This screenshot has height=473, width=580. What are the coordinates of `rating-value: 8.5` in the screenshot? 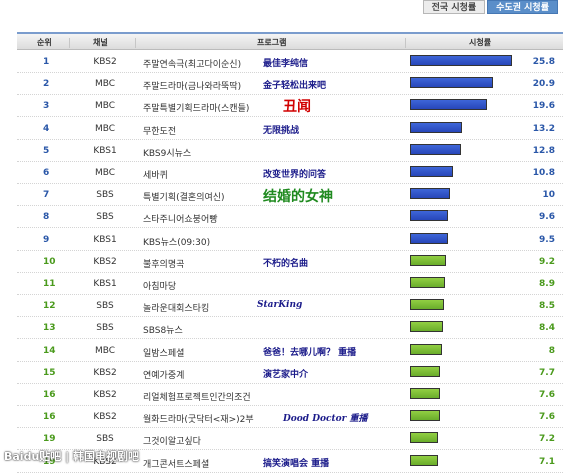 It's located at (547, 306).